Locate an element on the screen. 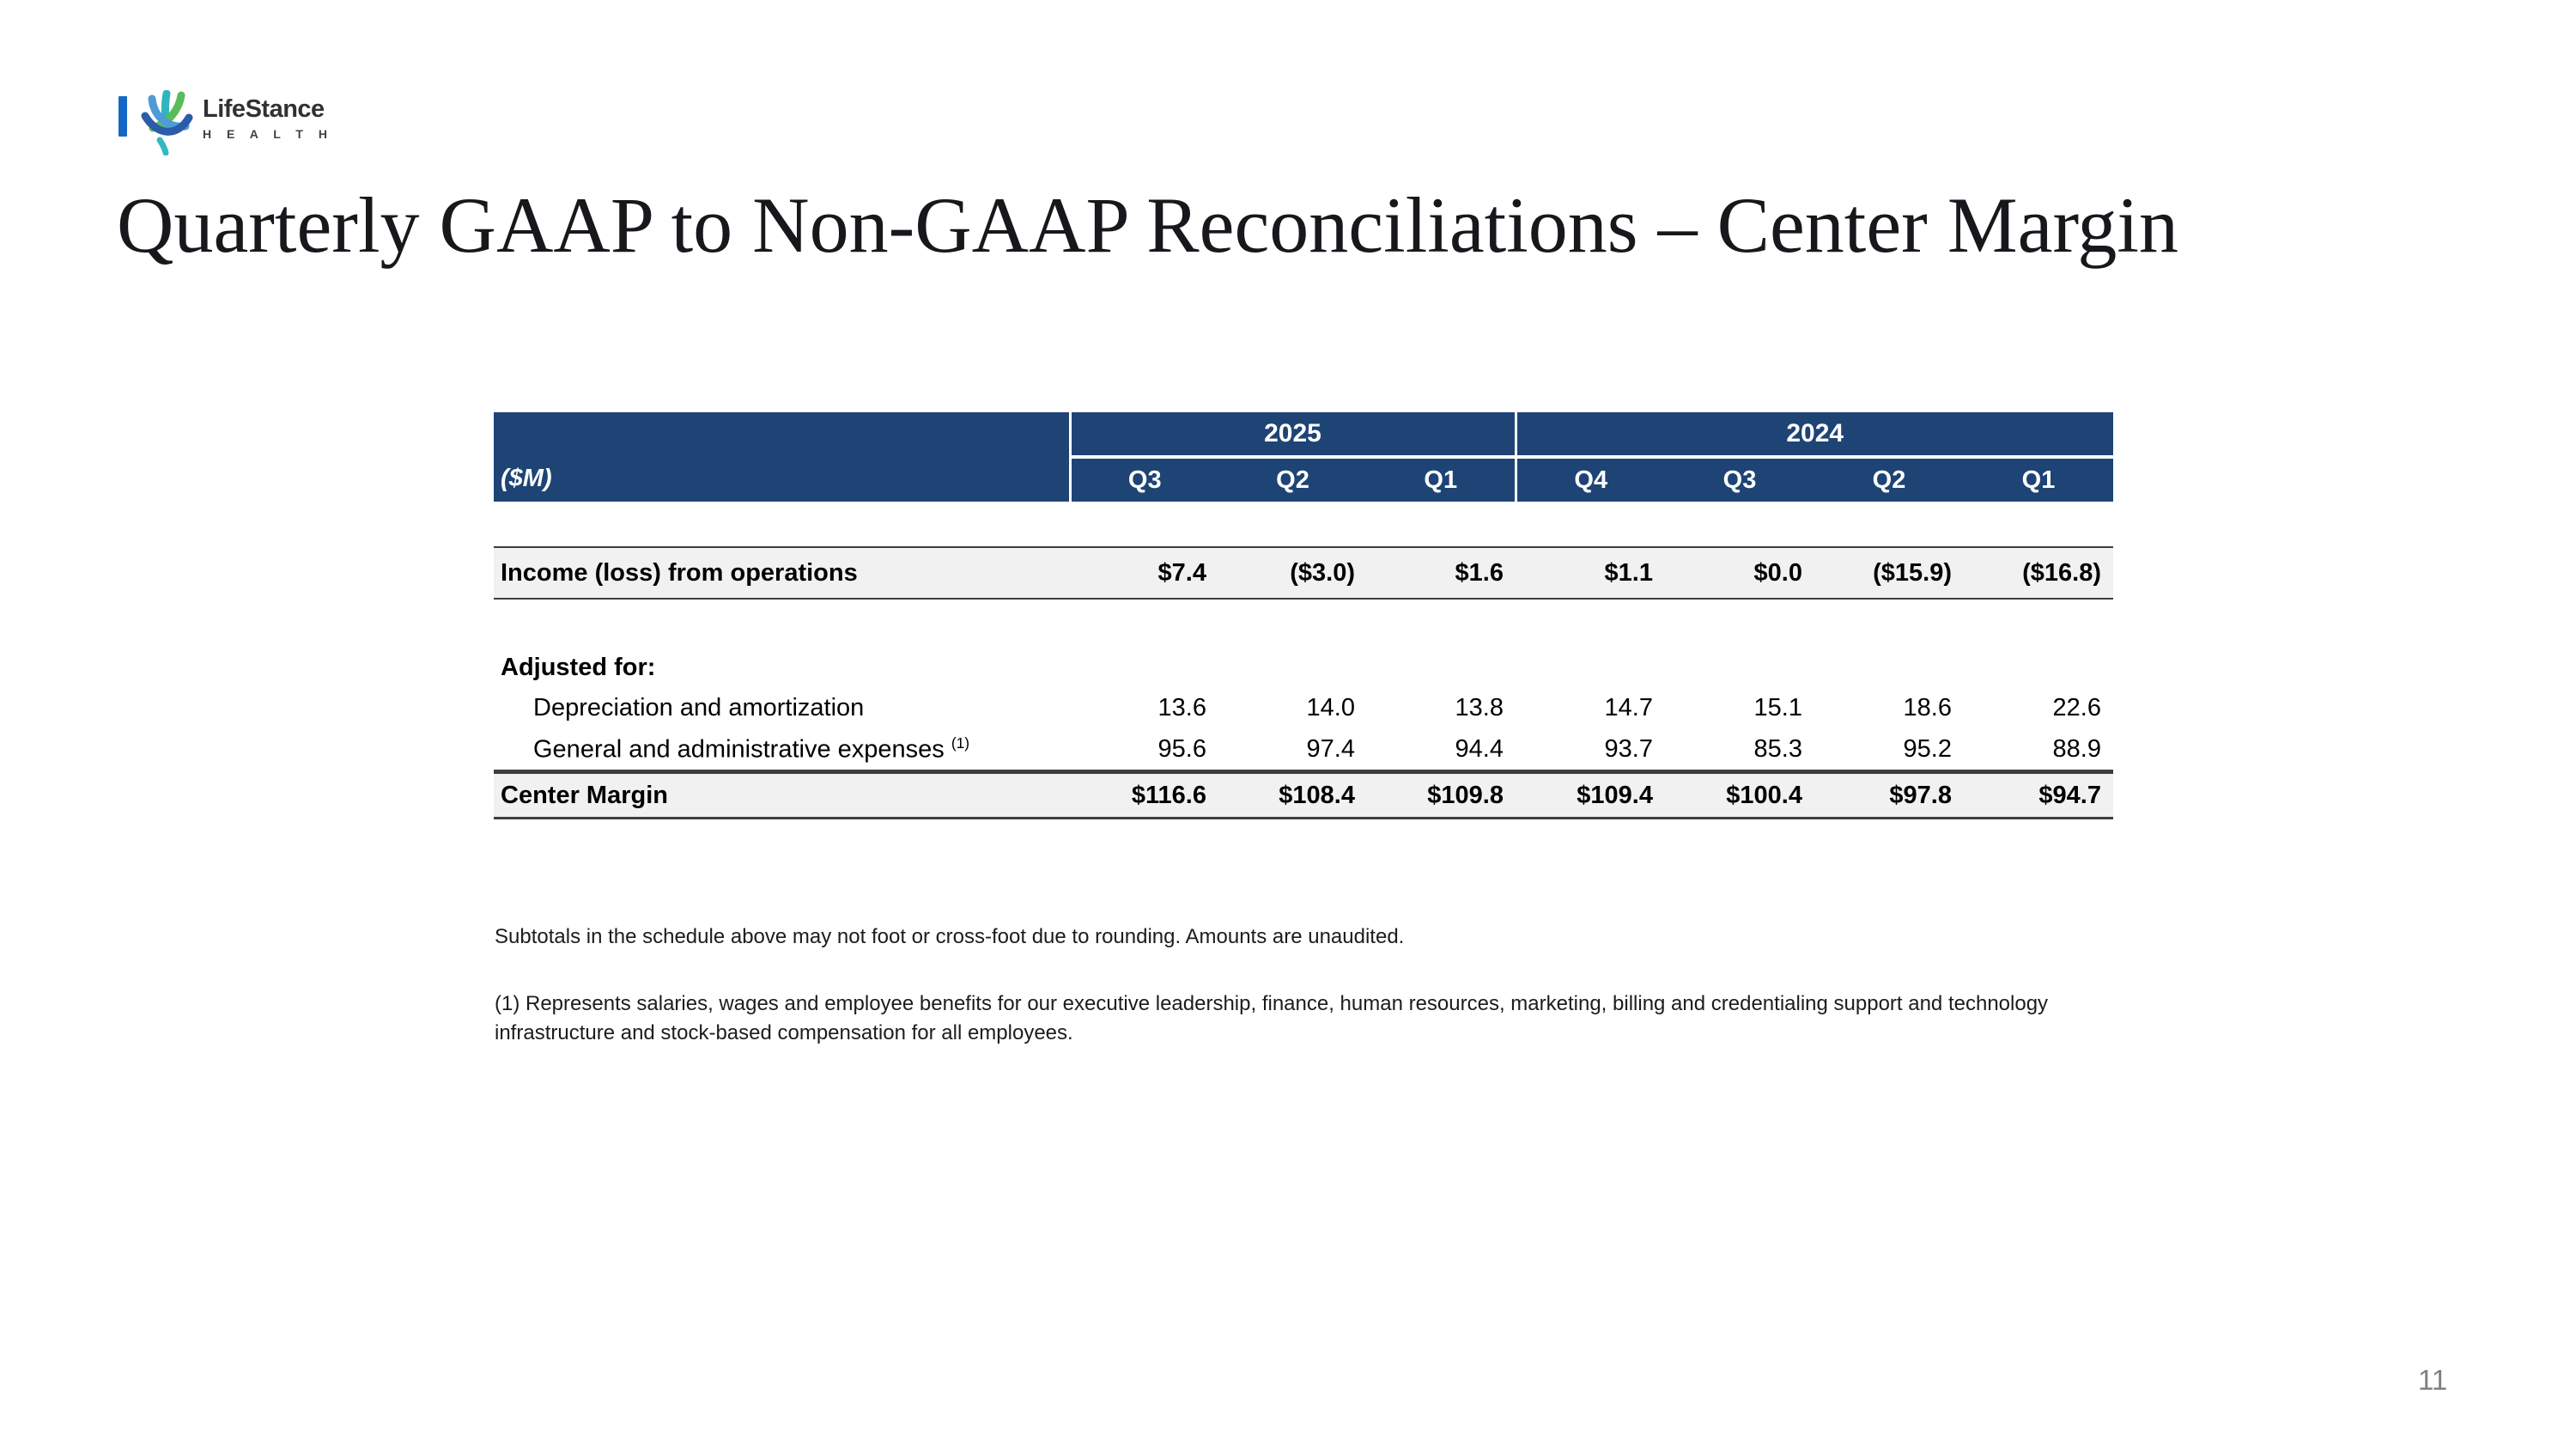 This screenshot has height=1449, width=2576. table-col-2024-q3: Q3 is located at coordinates (1740, 479).